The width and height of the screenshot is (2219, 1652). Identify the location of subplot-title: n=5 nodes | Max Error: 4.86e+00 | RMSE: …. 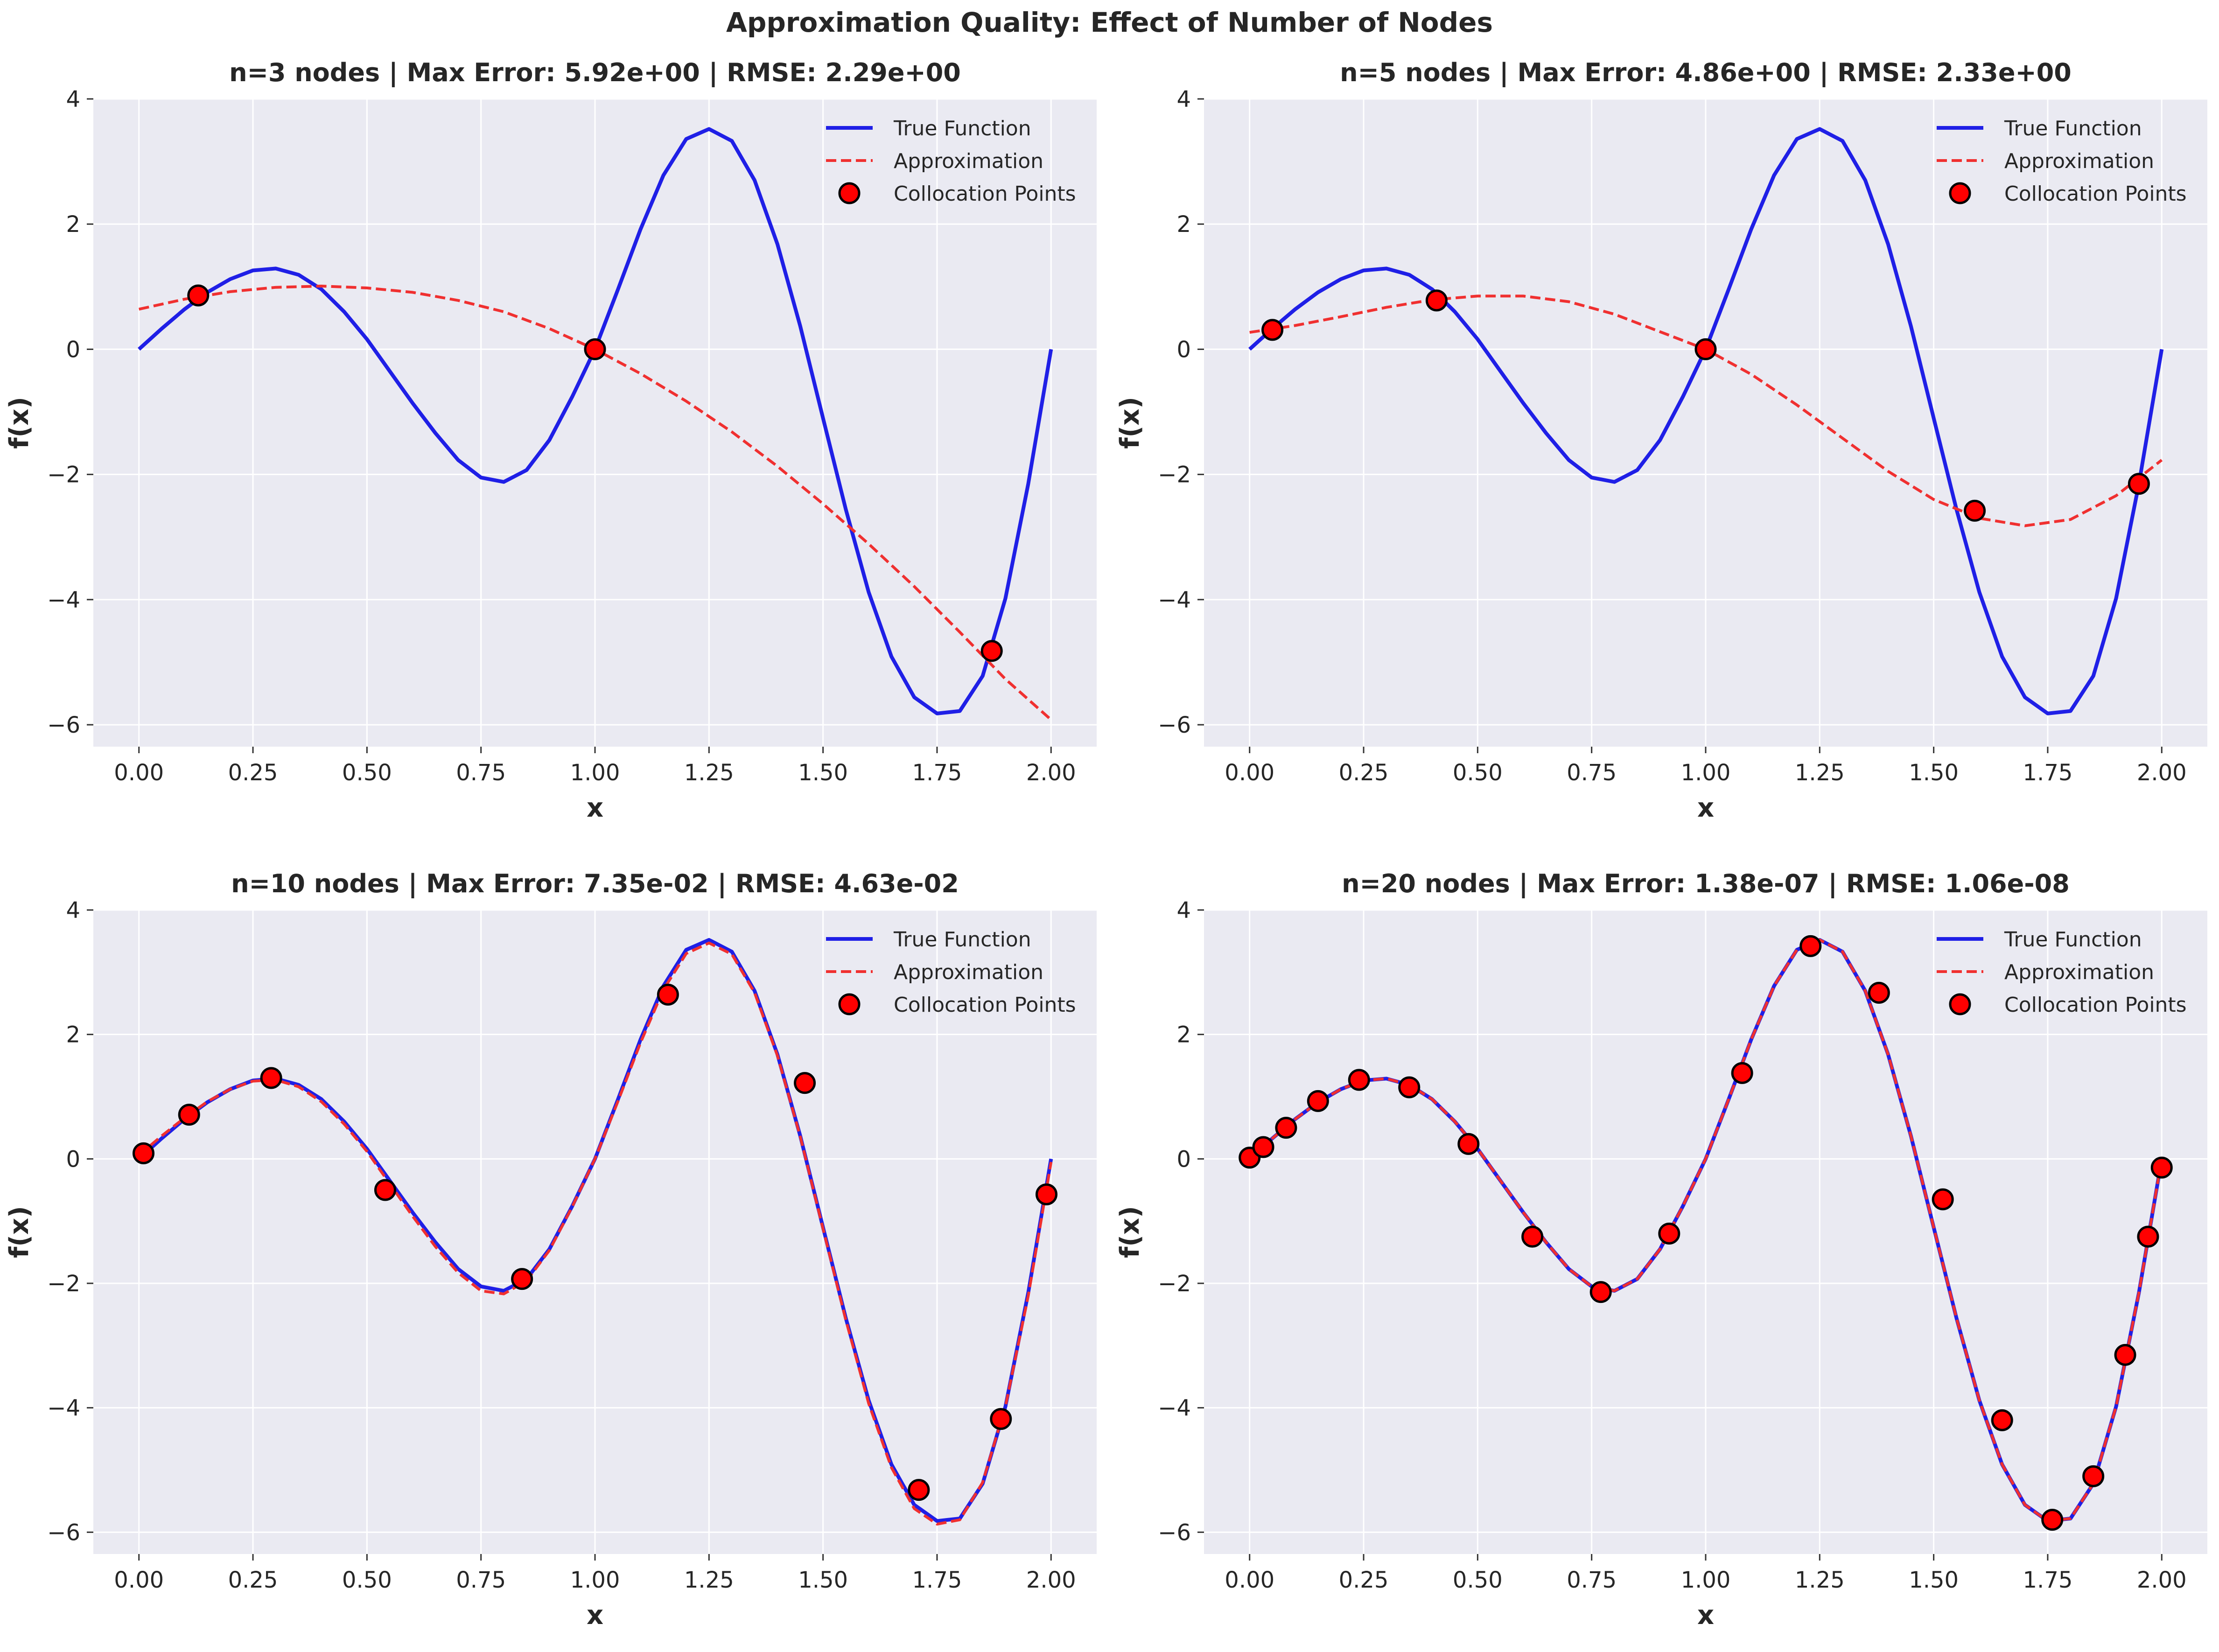
(1706, 72).